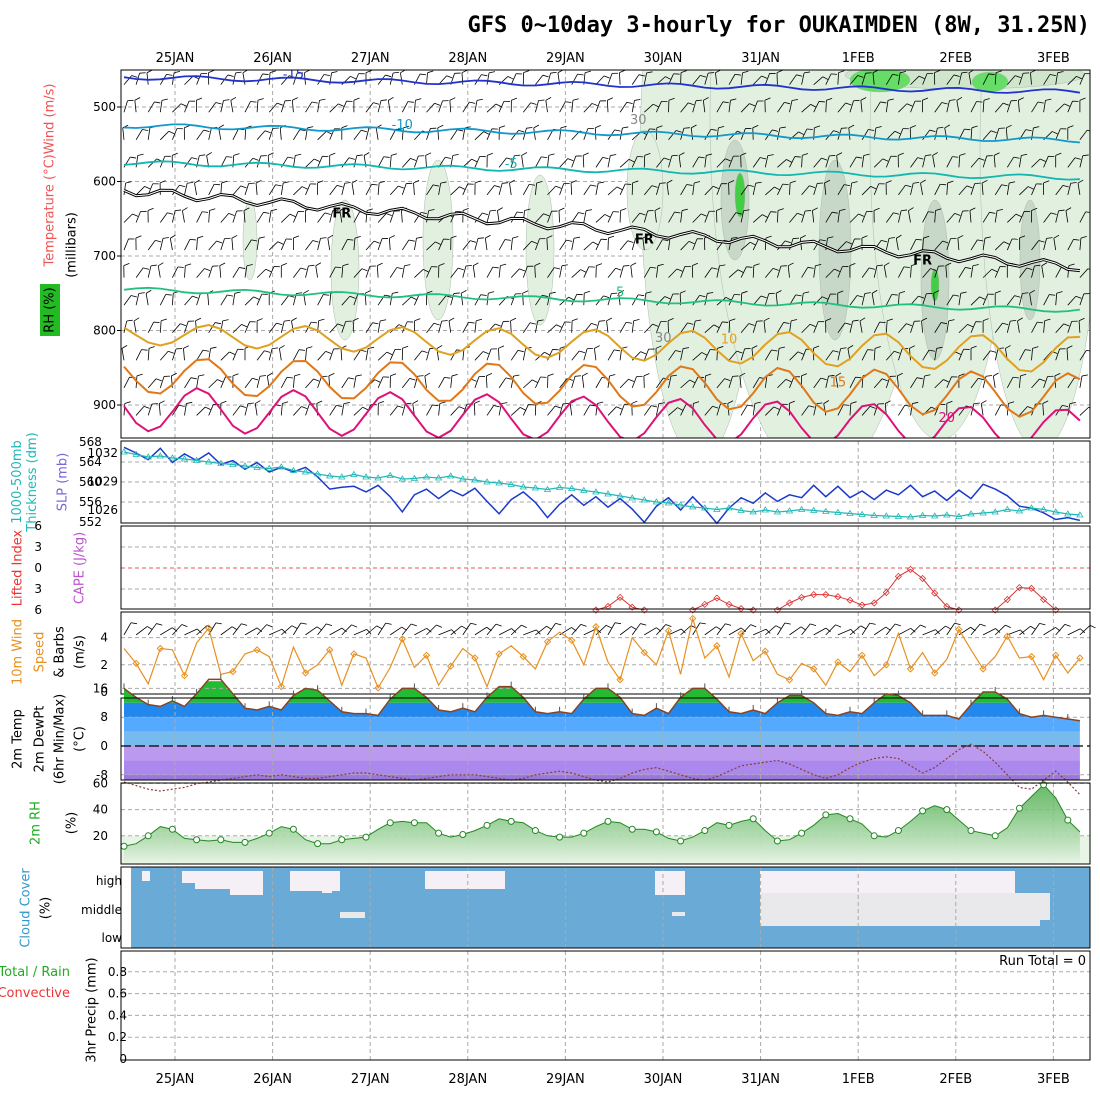  I want to click on isotherm--10, so click(601, 133).